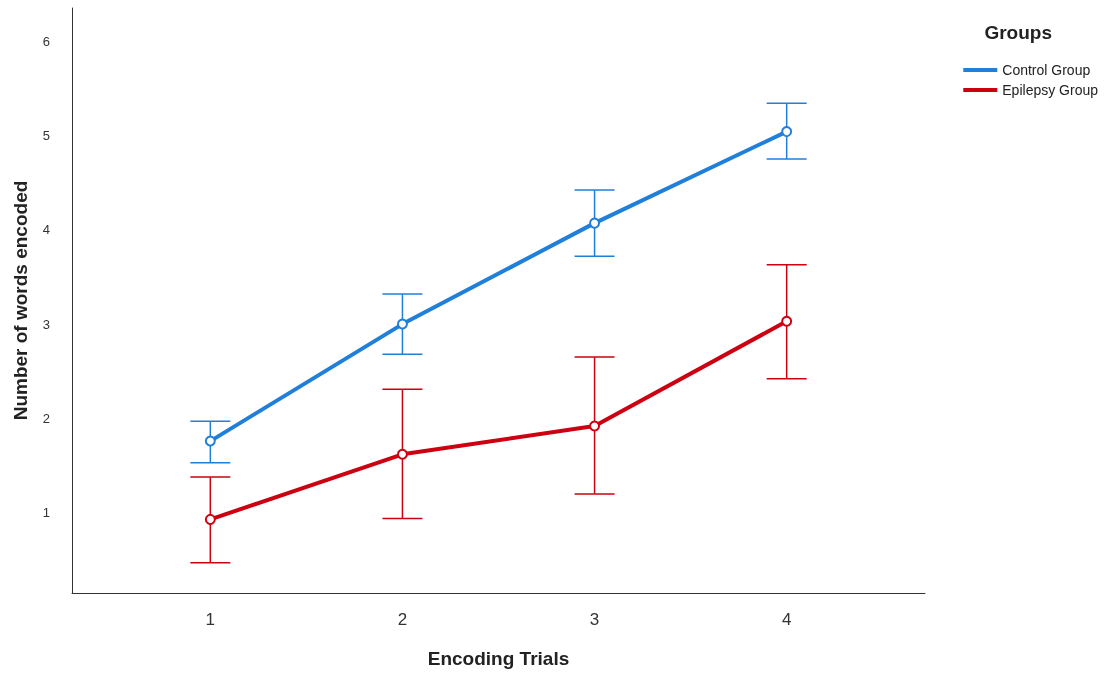  What do you see at coordinates (1046, 70) in the screenshot?
I see `legend-label: Control Group` at bounding box center [1046, 70].